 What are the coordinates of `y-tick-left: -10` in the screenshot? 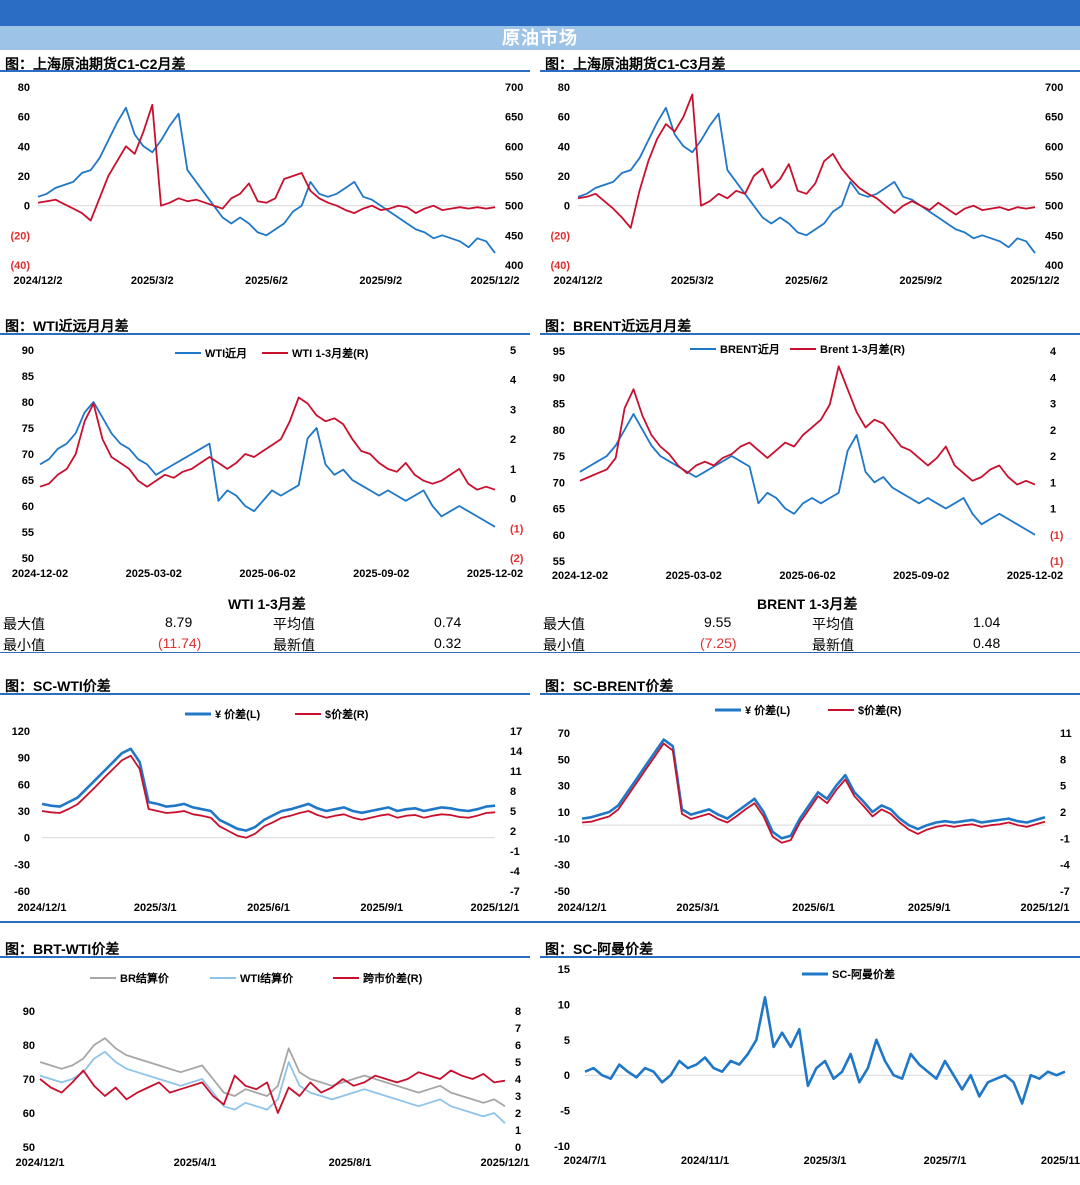 It's located at (562, 1147).